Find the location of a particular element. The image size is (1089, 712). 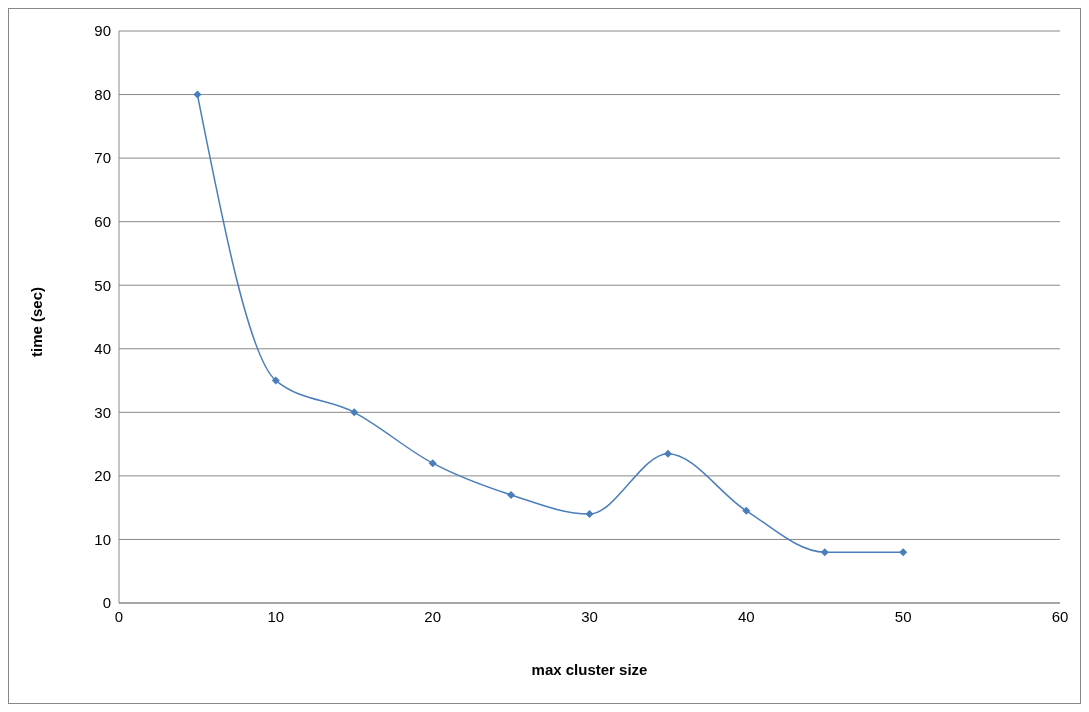

y-tick-label: 80 is located at coordinates (102, 94).